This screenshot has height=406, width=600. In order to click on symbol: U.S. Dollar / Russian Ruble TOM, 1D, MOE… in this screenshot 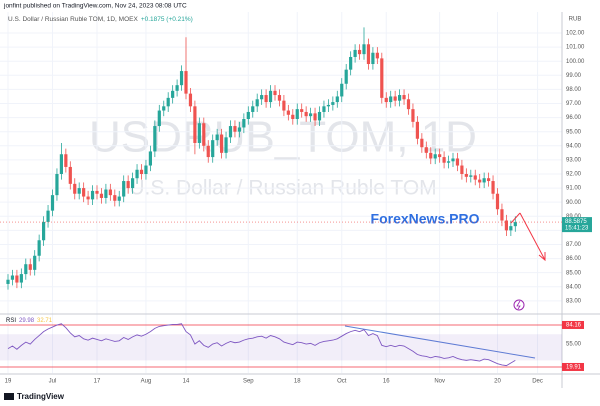, I will do `click(73, 19)`.